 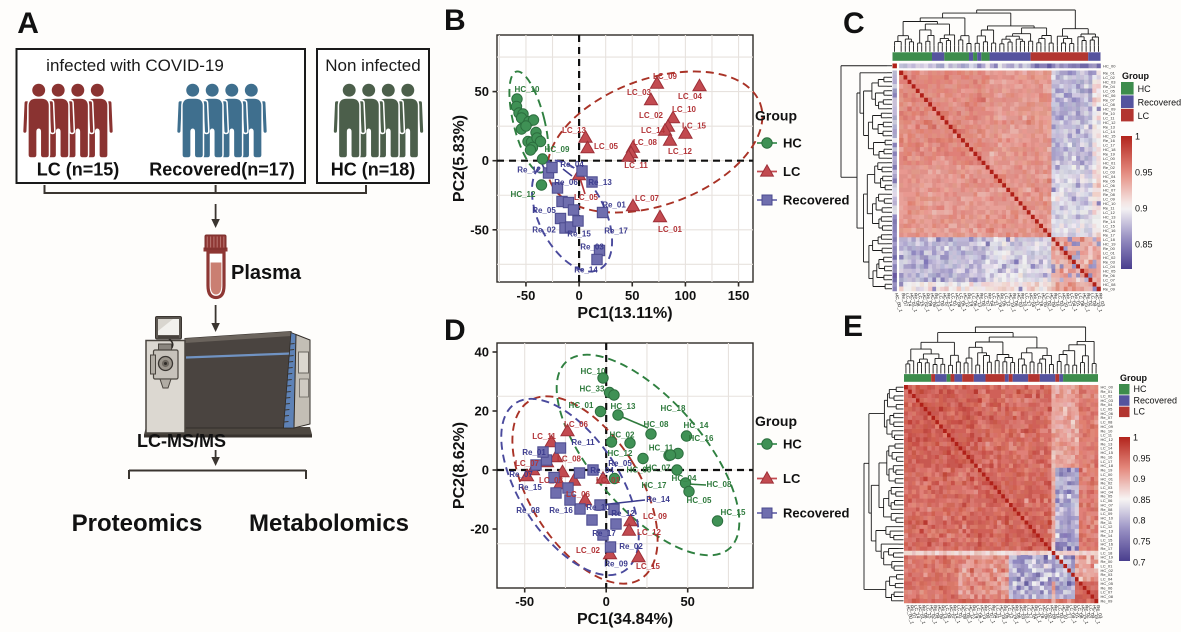 I want to click on svg-text: HC_33, so click(x=592, y=389).